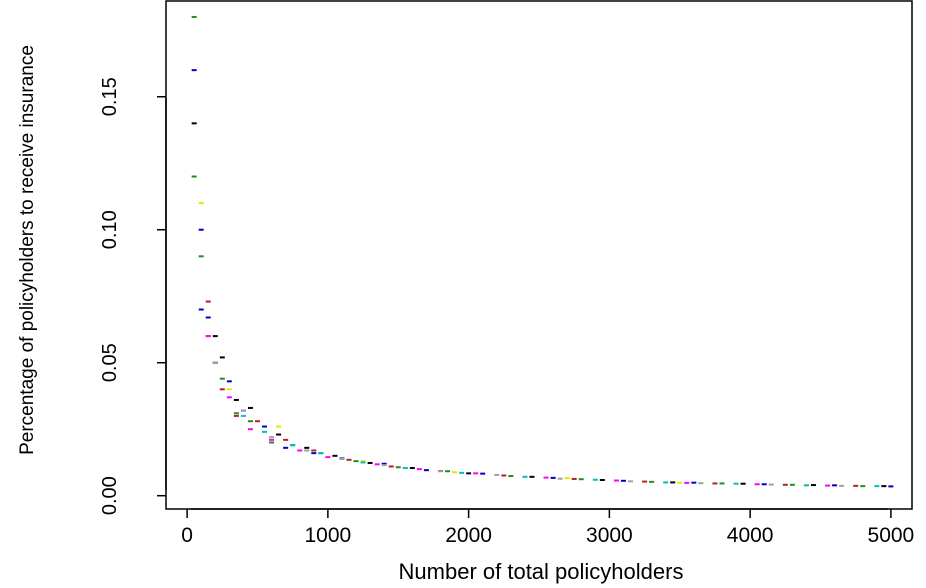  Describe the element at coordinates (891, 535) in the screenshot. I see `x-tick-label: 5000` at that location.